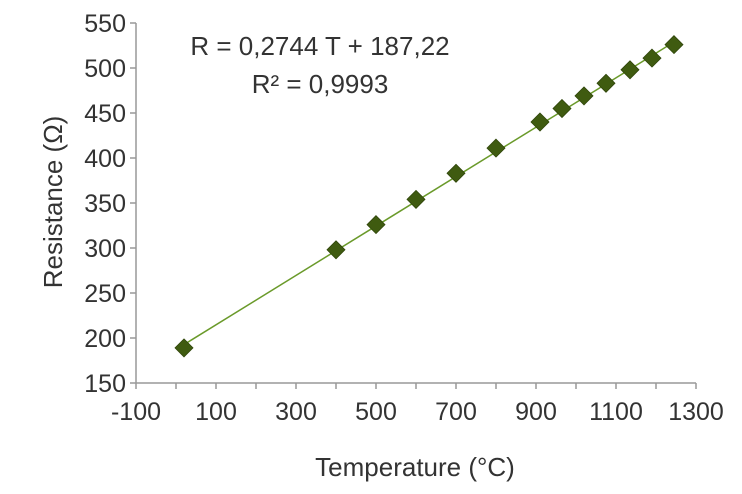  What do you see at coordinates (105, 249) in the screenshot?
I see `y-tick-label: 300` at bounding box center [105, 249].